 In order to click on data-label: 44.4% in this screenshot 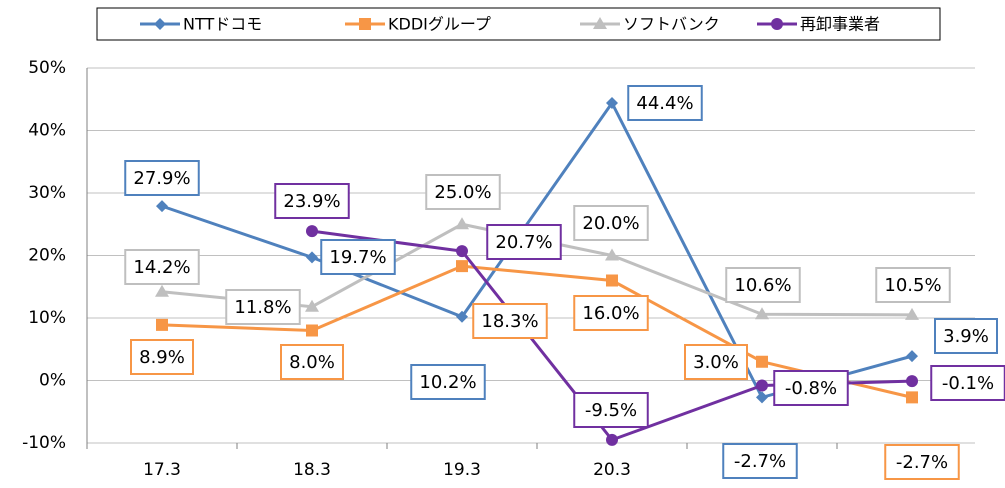, I will do `click(664, 103)`.